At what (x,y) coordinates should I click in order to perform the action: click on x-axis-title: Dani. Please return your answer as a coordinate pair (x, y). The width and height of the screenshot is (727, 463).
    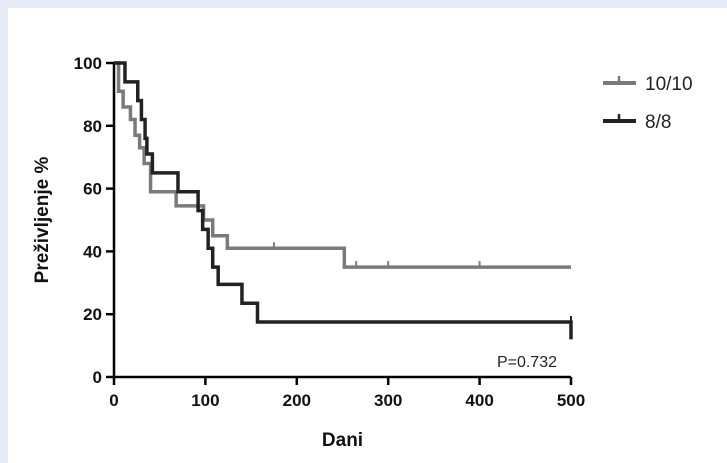
    Looking at the image, I should click on (342, 440).